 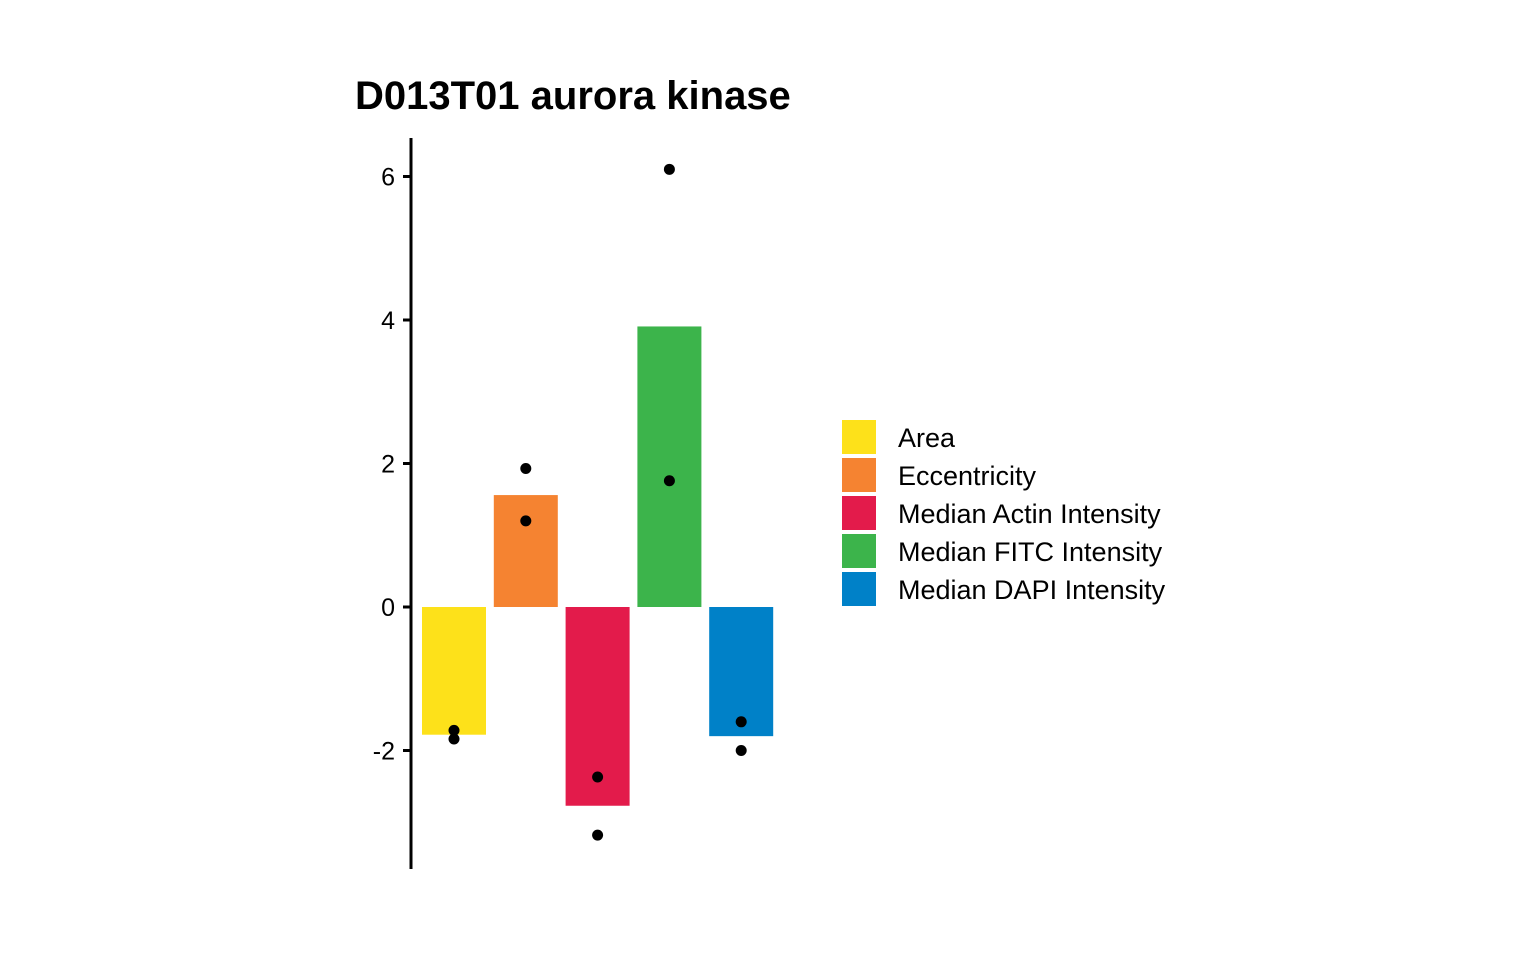 What do you see at coordinates (388, 178) in the screenshot?
I see `y-tick-label: 6` at bounding box center [388, 178].